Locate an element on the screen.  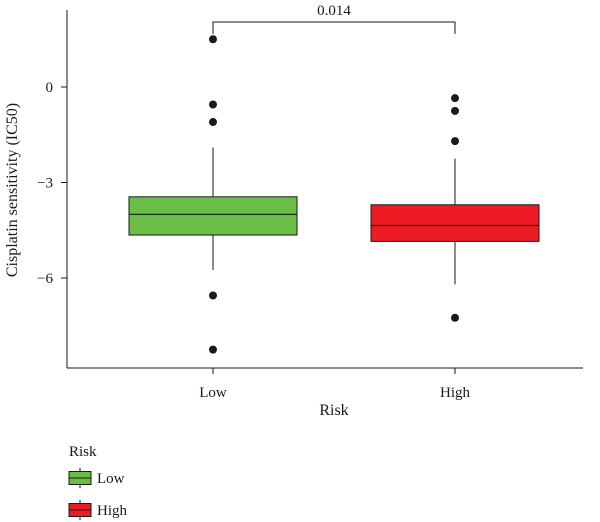
legend-entries: Low High is located at coordinates (98, 494).